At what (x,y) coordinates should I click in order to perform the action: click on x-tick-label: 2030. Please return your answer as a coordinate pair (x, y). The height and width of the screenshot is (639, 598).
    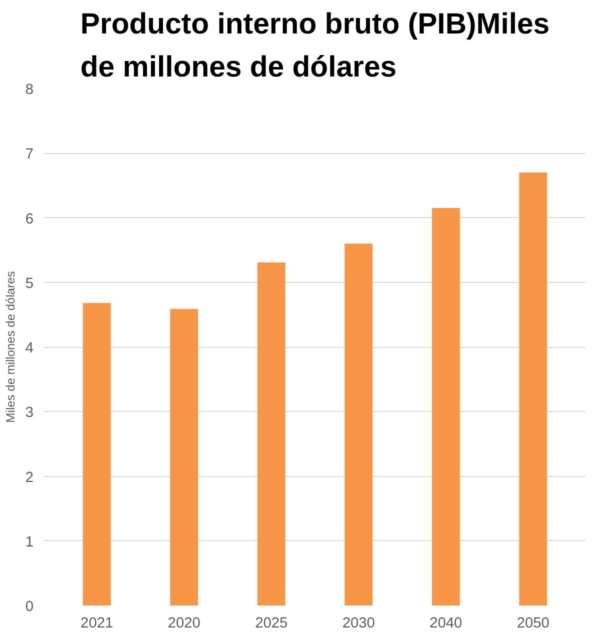
    Looking at the image, I should click on (358, 624).